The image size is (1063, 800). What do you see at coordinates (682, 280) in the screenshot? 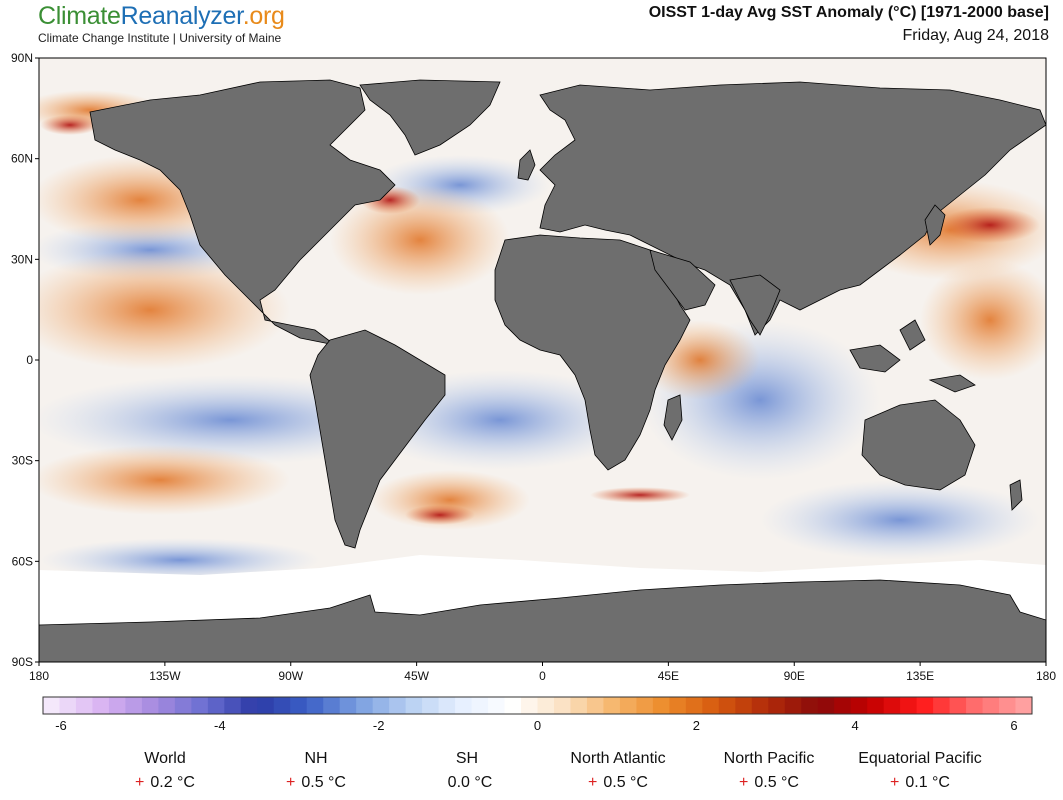
I see `land-arabia` at bounding box center [682, 280].